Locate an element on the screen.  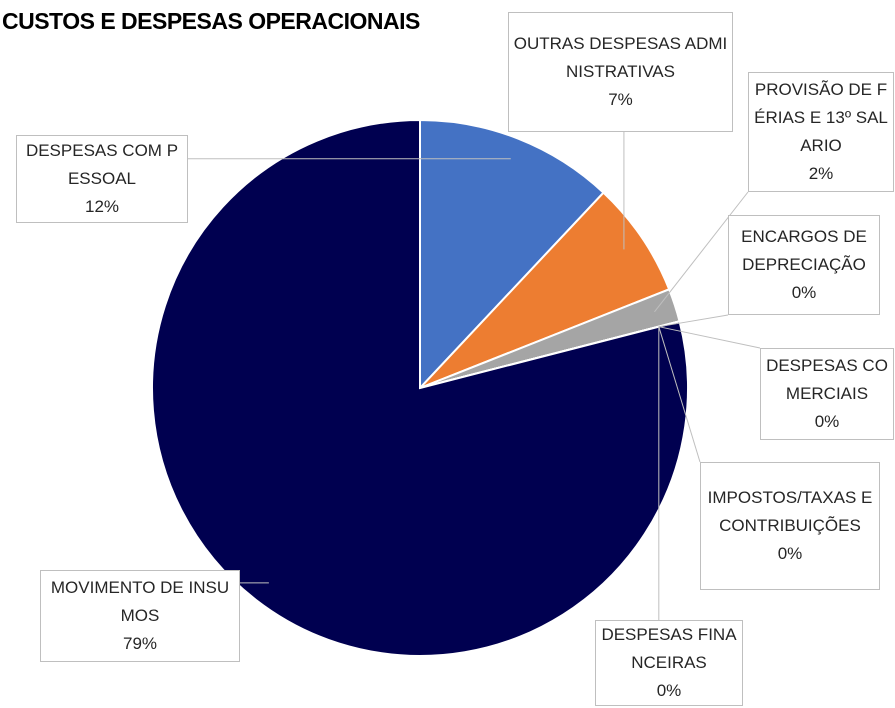
label-name: DESPESAS COMERCIAIS is located at coordinates (827, 379).